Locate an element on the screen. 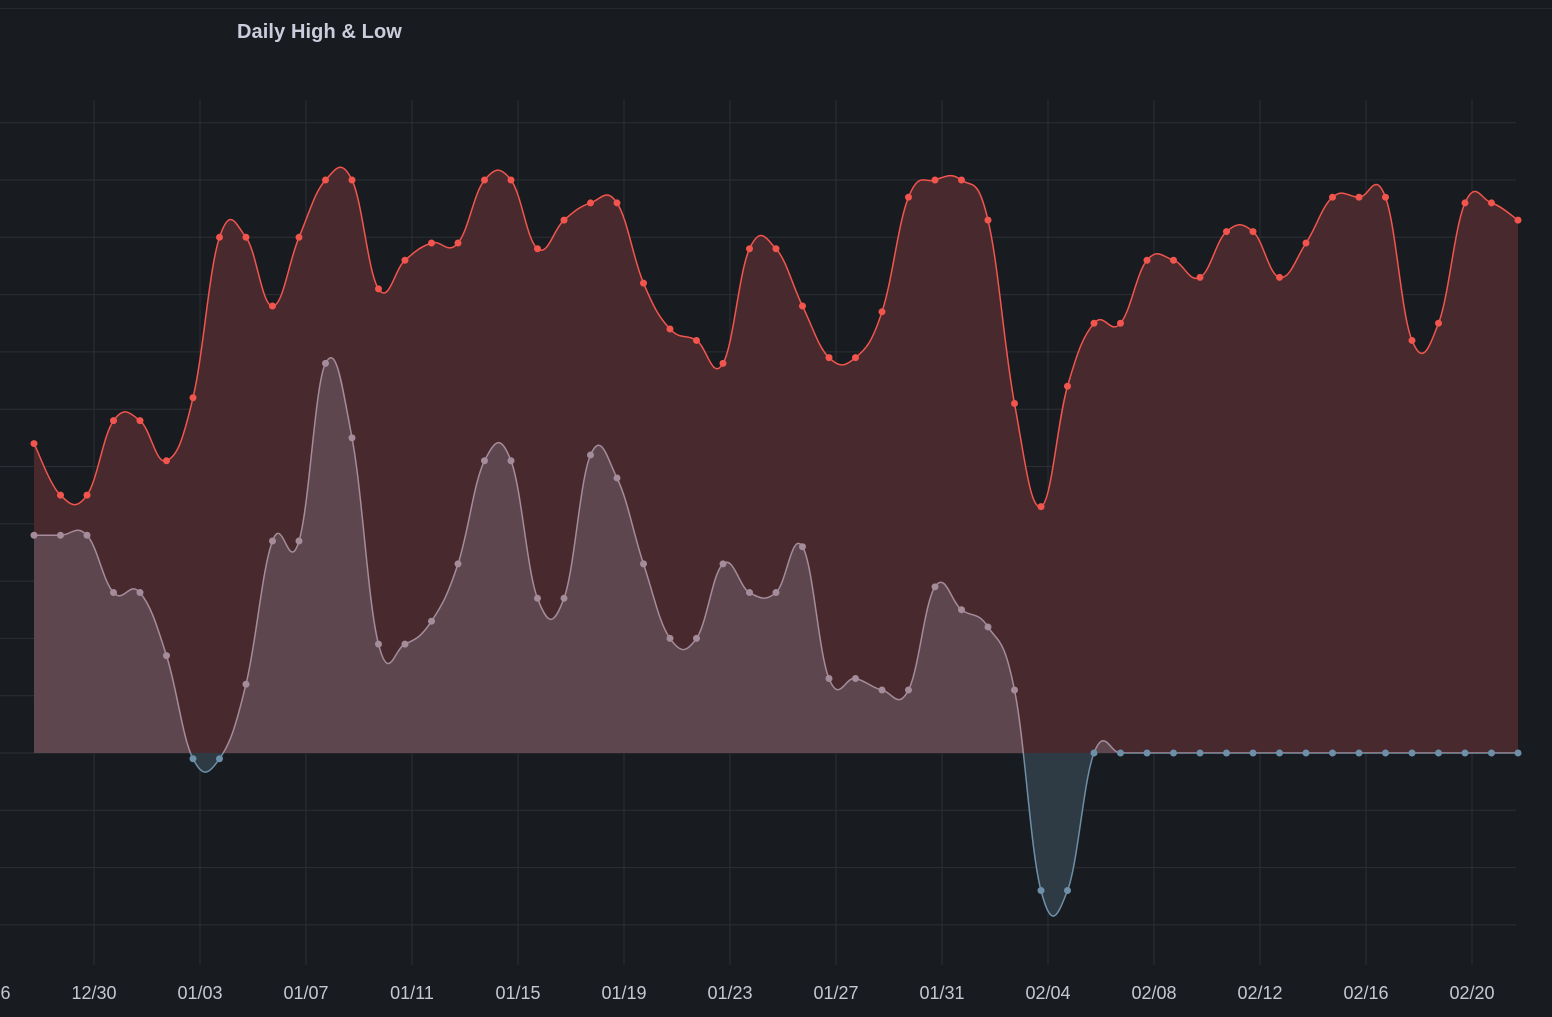 The width and height of the screenshot is (1552, 1017). x-tick-label: 01/11 is located at coordinates (412, 993).